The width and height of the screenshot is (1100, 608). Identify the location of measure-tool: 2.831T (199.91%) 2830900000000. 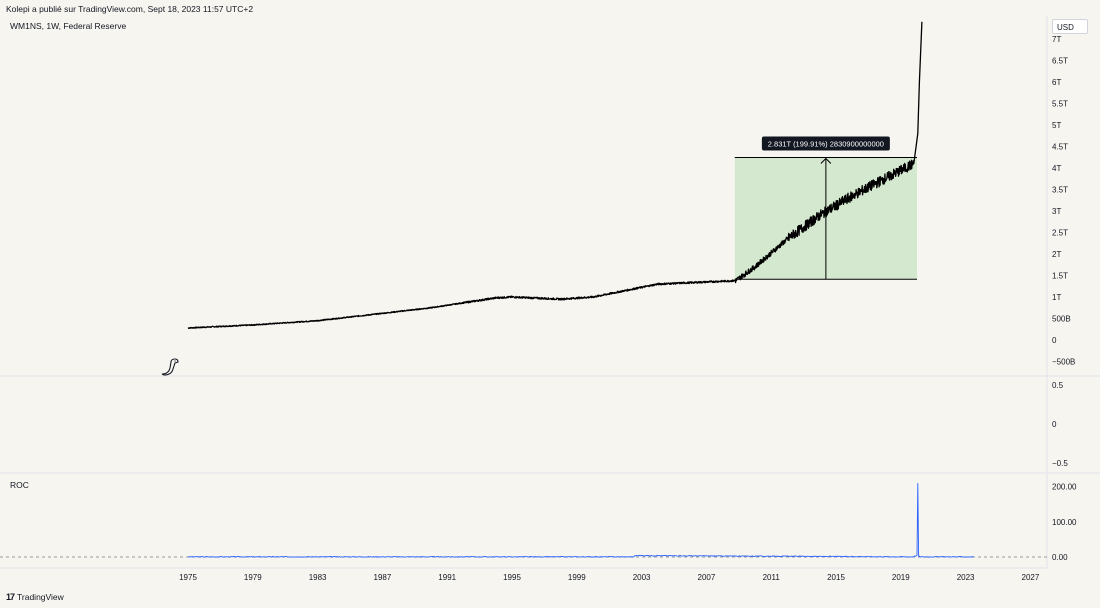
(825, 208).